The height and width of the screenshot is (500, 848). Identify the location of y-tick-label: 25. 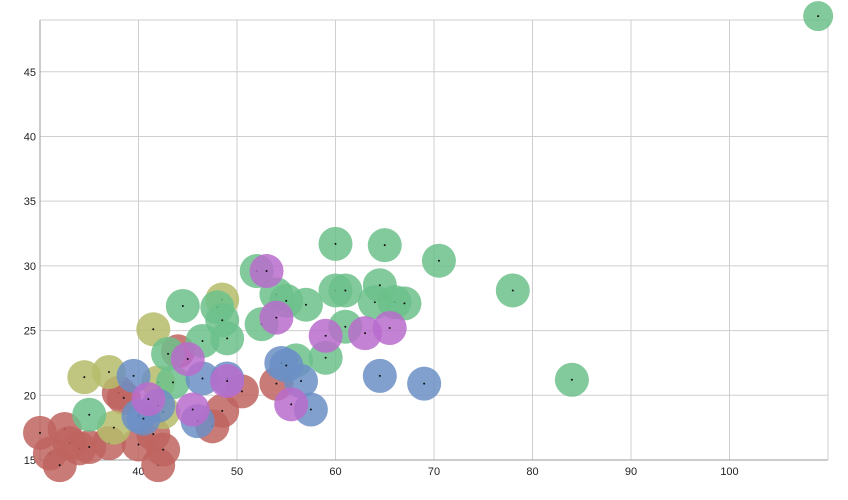
(30, 332).